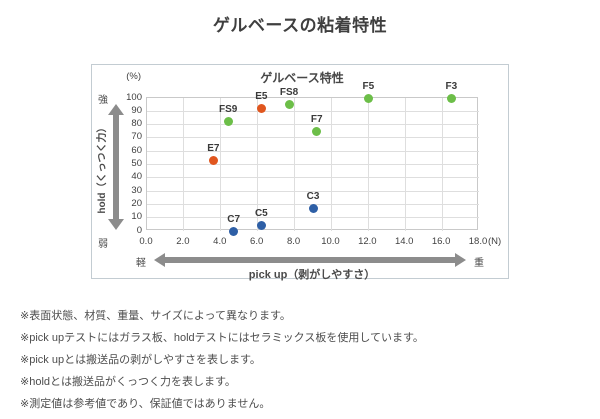  Describe the element at coordinates (261, 97) in the screenshot. I see `data-point-label-e5: E5` at that location.